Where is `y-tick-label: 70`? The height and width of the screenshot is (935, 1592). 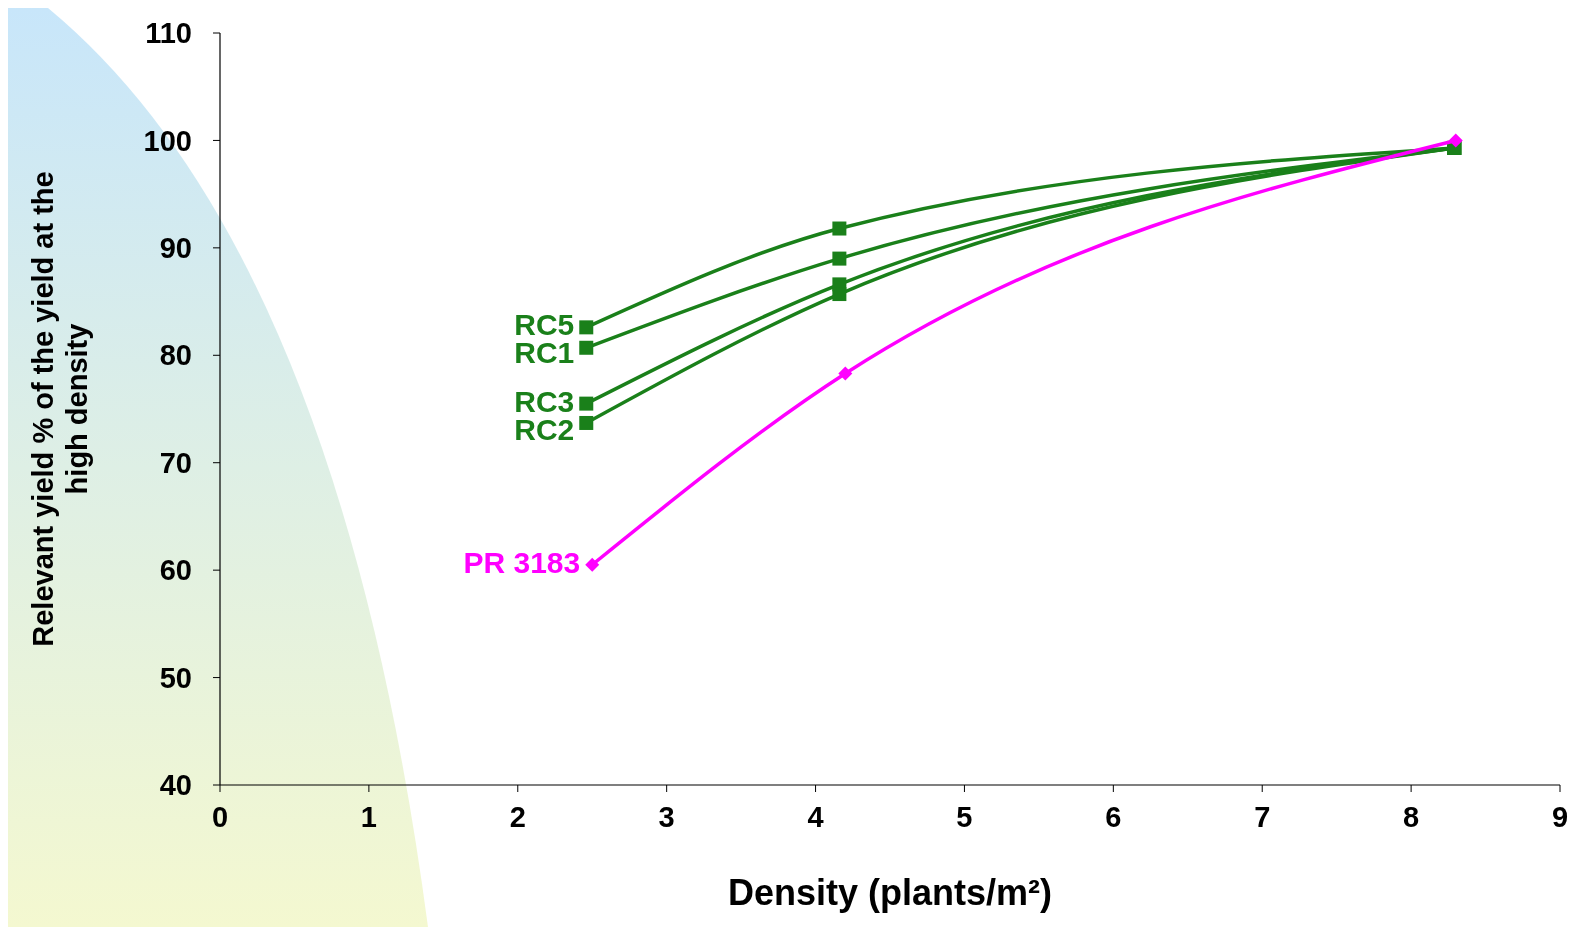 y-tick-label: 70 is located at coordinates (175, 462).